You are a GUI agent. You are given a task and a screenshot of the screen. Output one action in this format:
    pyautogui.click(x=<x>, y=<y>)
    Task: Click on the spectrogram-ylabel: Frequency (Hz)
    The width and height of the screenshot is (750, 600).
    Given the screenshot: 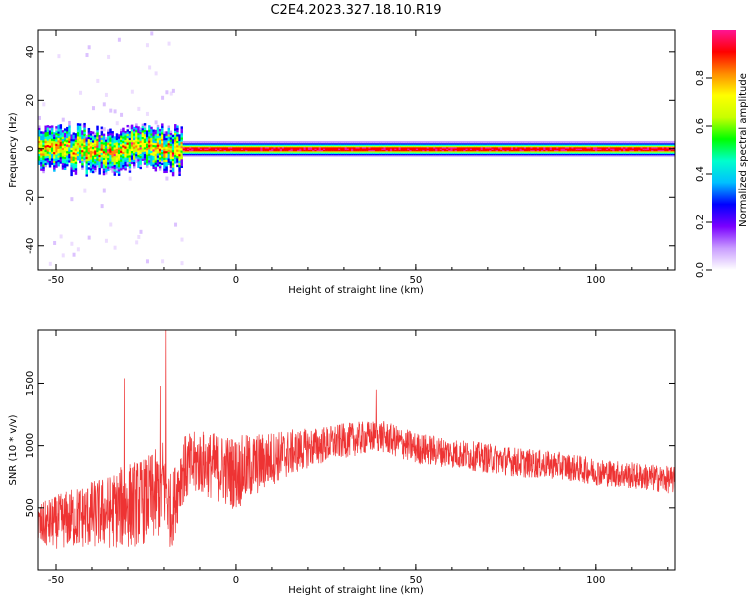 What is the action you would take?
    pyautogui.click(x=13, y=150)
    